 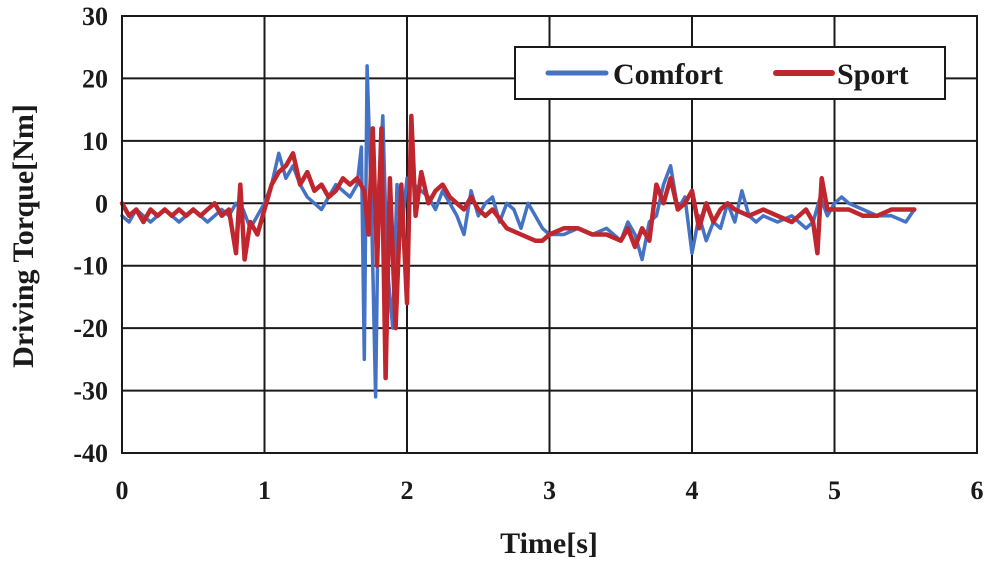 What do you see at coordinates (834, 490) in the screenshot?
I see `x-tick-label: 5` at bounding box center [834, 490].